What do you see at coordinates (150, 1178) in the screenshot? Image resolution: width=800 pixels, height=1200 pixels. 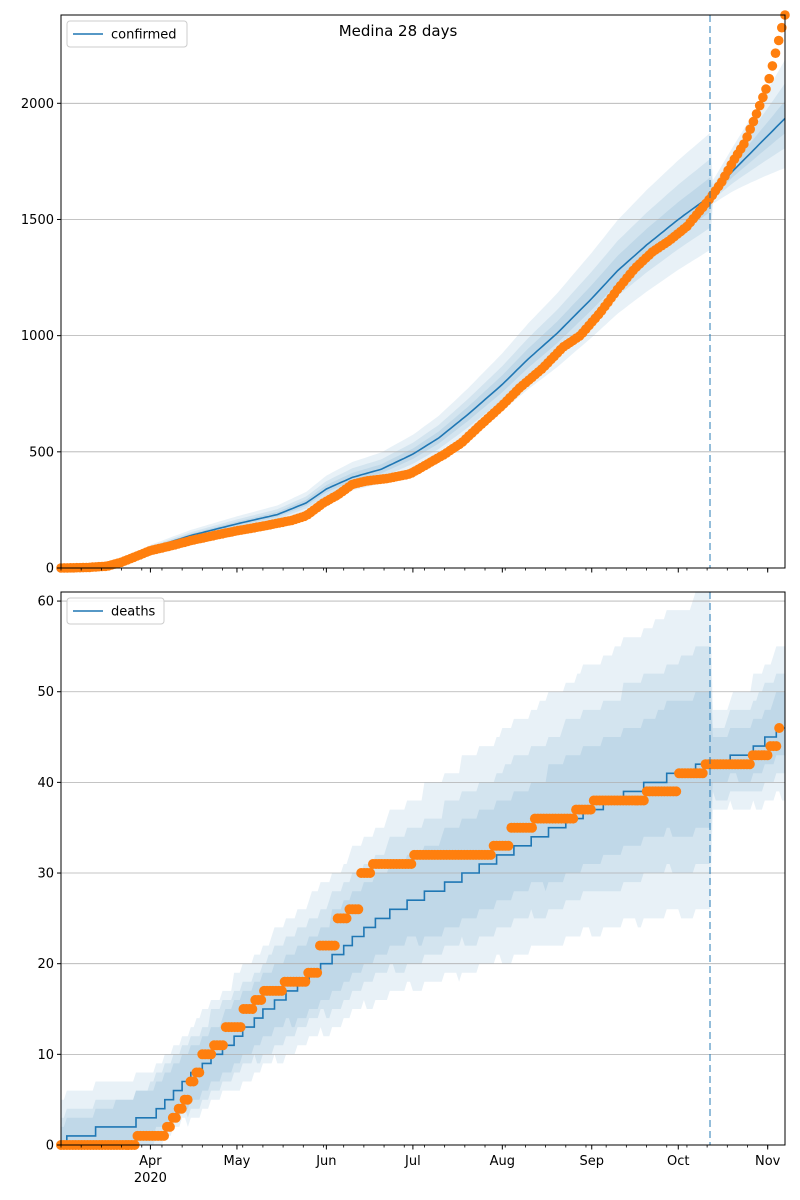 I see `x-tick-sublabel: 2020` at bounding box center [150, 1178].